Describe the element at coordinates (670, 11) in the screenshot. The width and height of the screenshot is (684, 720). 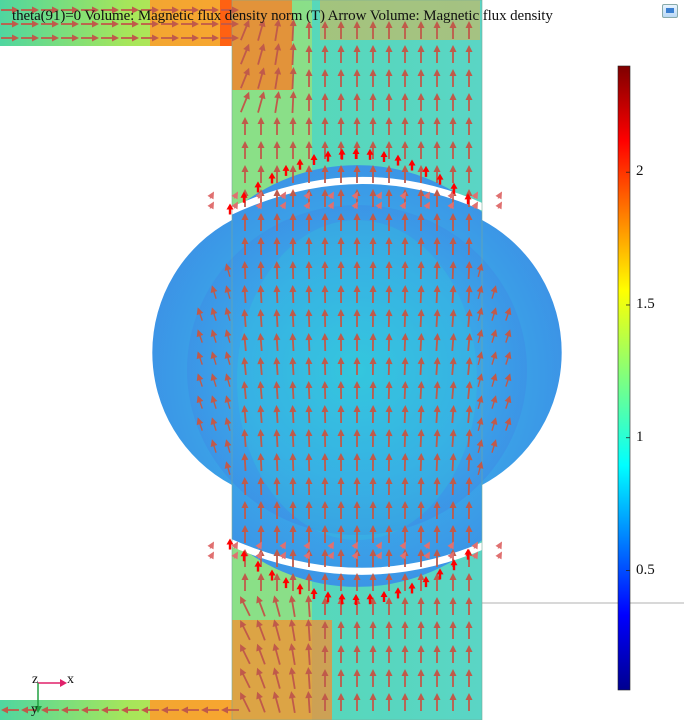
I see `view-settings-icon` at that location.